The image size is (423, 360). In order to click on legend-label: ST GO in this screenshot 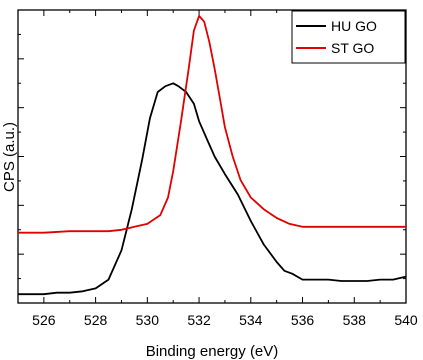, I will do `click(352, 48)`.